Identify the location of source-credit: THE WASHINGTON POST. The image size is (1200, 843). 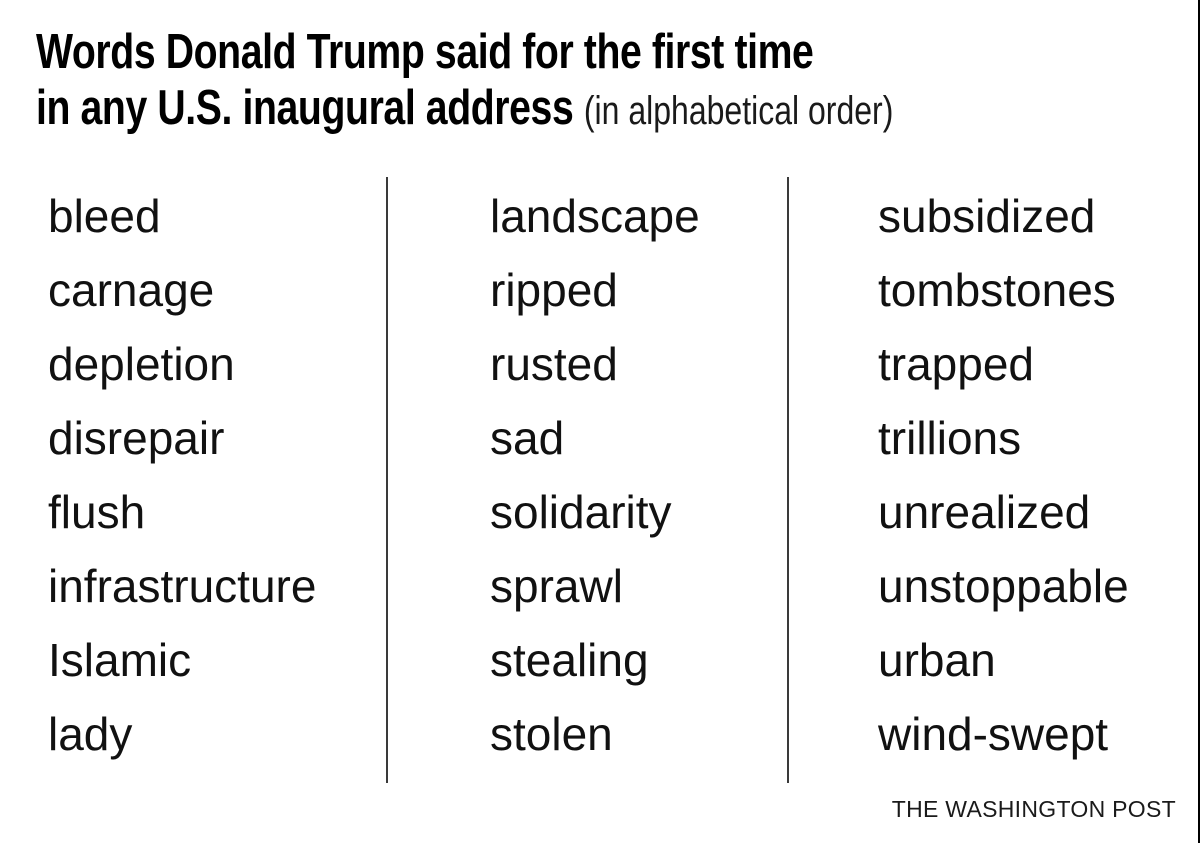
(1033, 809).